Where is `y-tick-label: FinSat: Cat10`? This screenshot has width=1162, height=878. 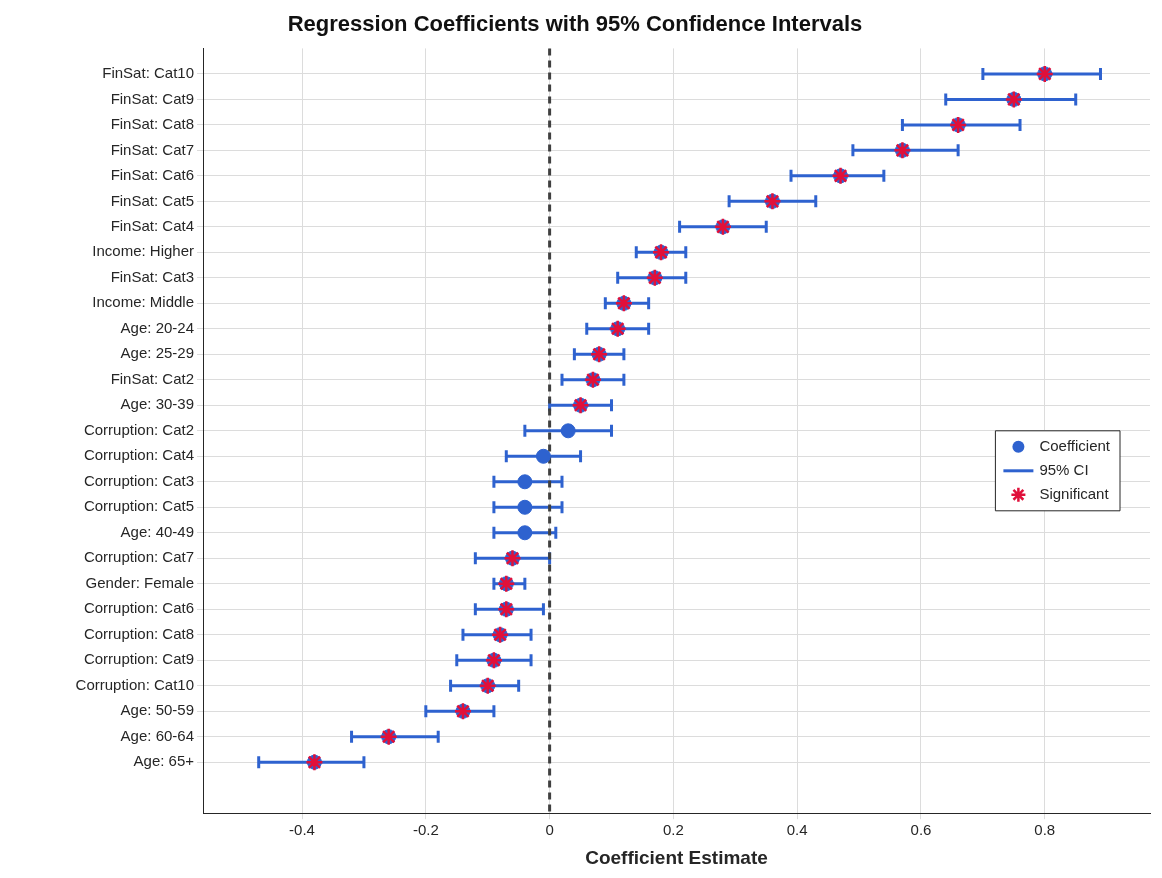 y-tick-label: FinSat: Cat10 is located at coordinates (148, 73).